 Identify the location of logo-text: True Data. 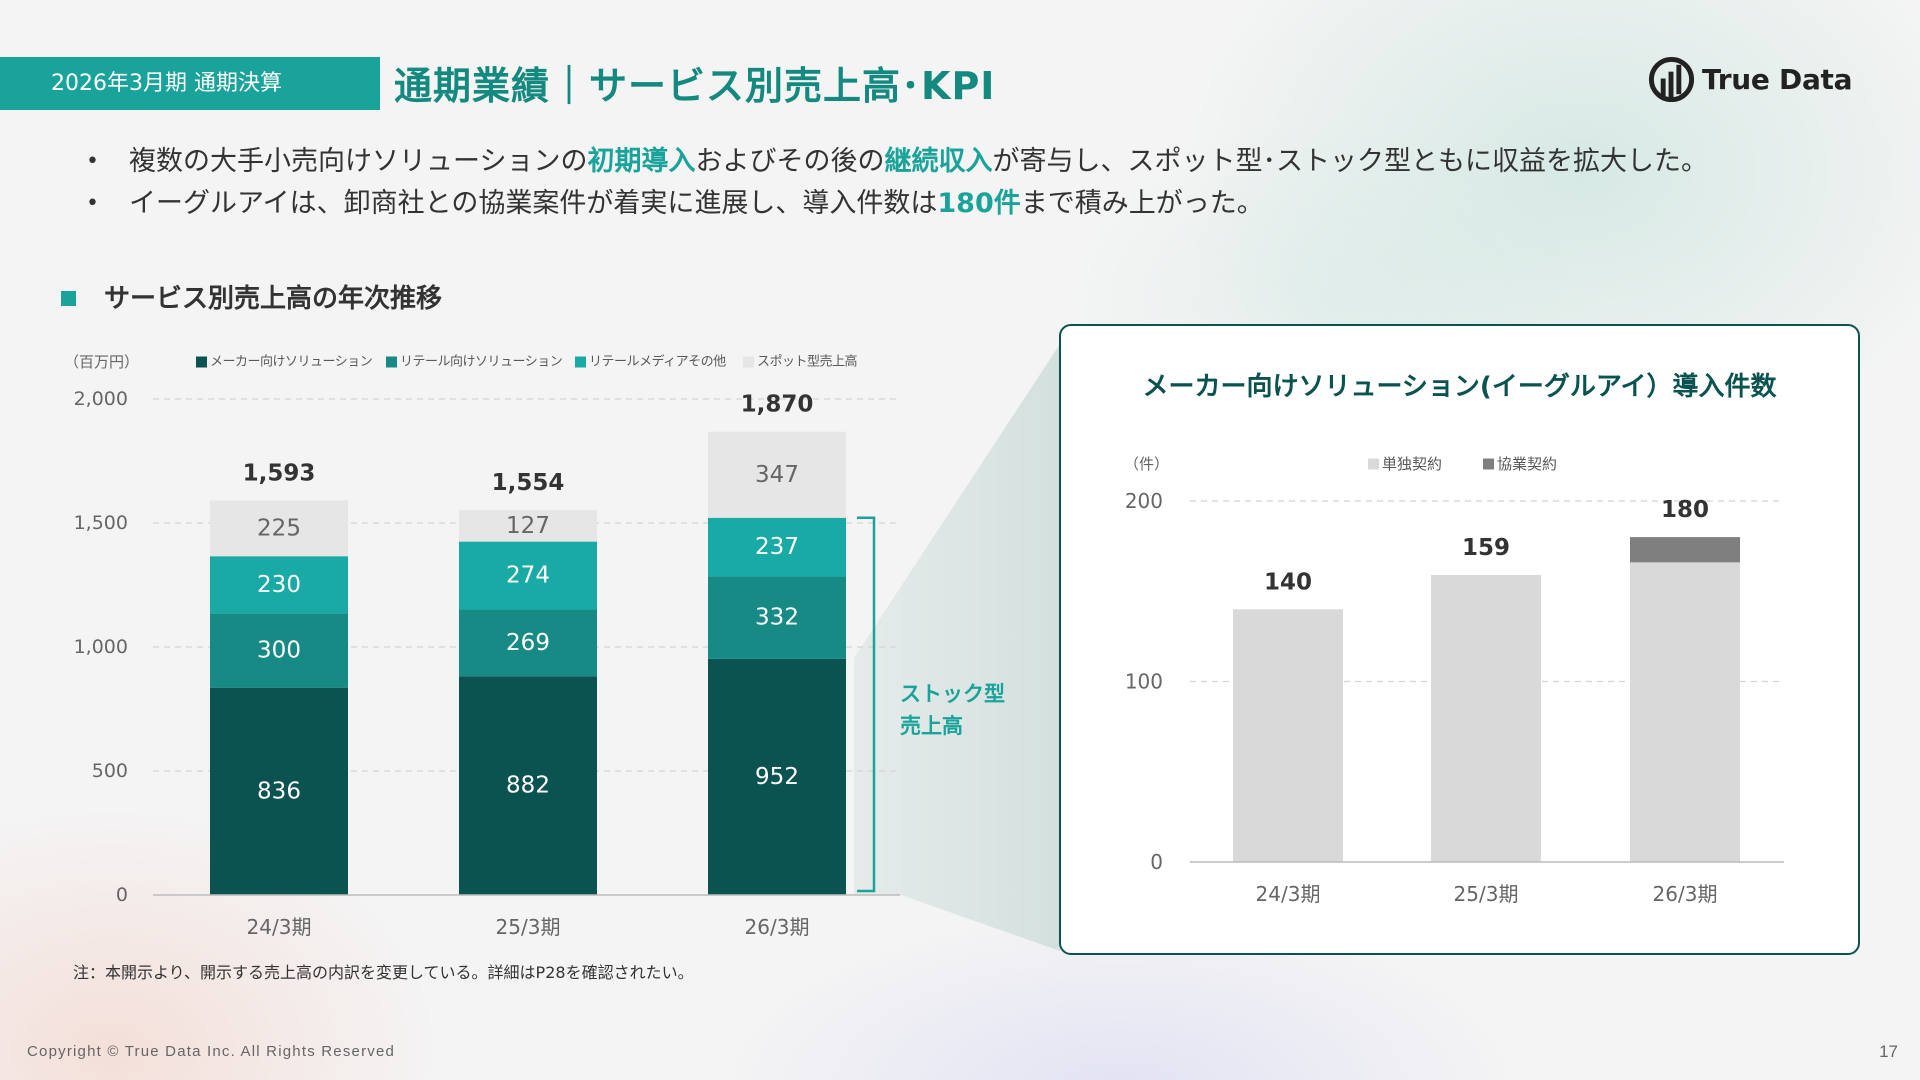
(1777, 79).